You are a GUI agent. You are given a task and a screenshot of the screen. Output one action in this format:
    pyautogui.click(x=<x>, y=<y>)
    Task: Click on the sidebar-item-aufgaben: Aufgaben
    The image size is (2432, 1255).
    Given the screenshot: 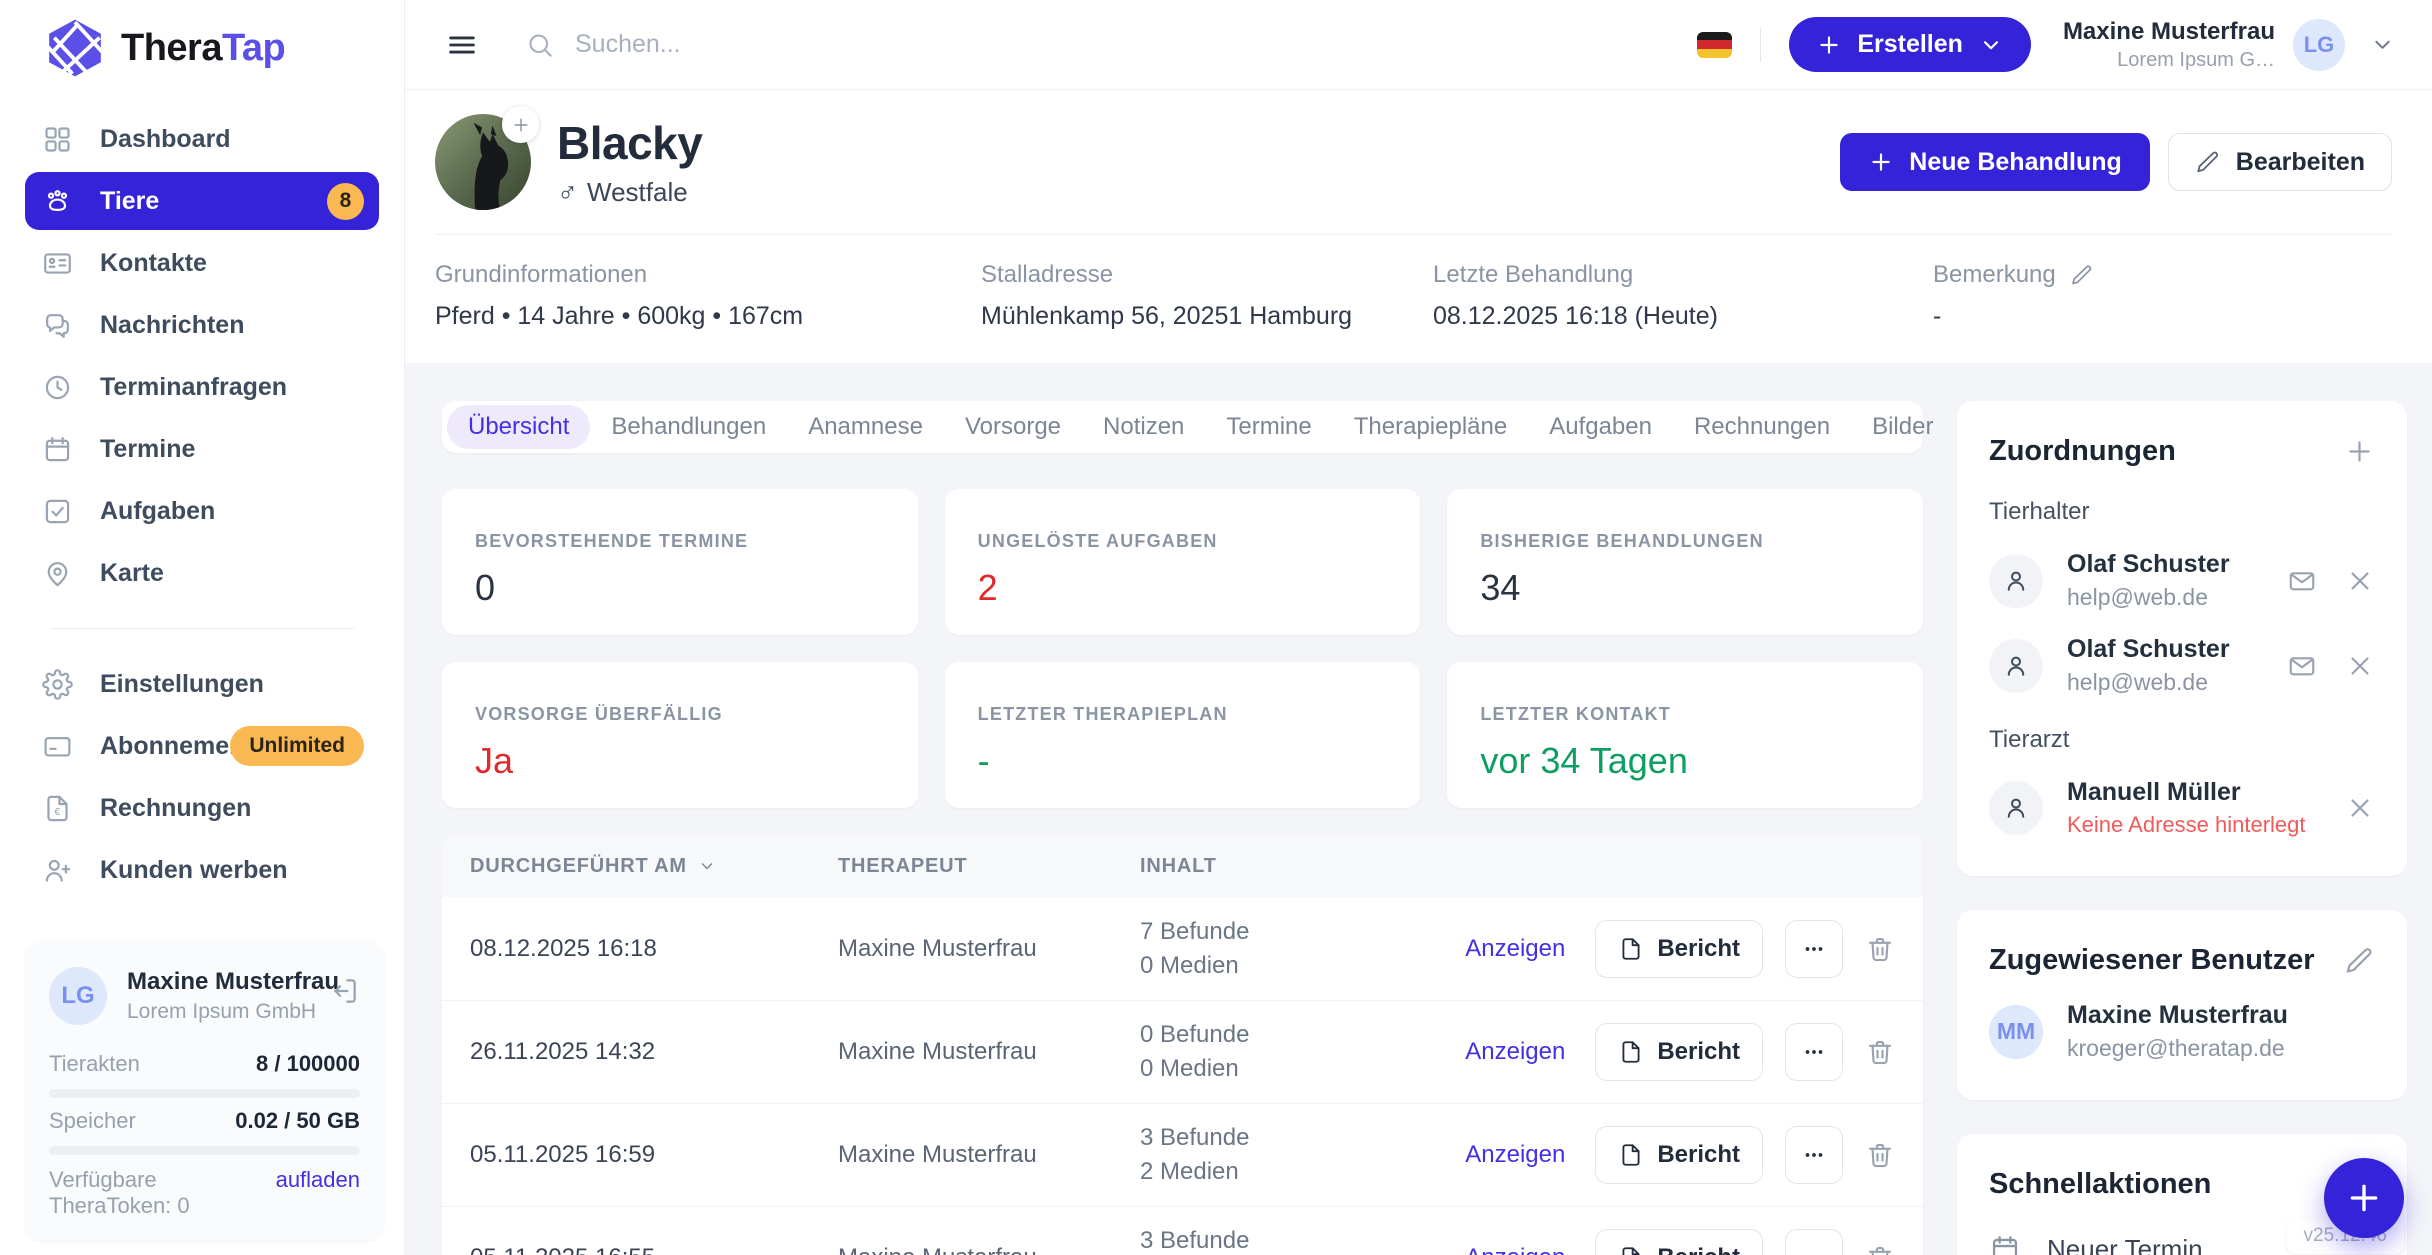 What is the action you would take?
    pyautogui.click(x=202, y=511)
    